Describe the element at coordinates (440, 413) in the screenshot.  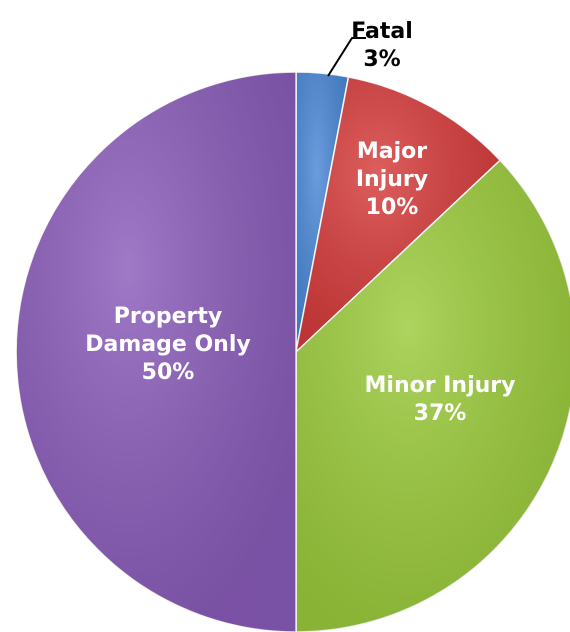
I see `value-label: 37%` at that location.